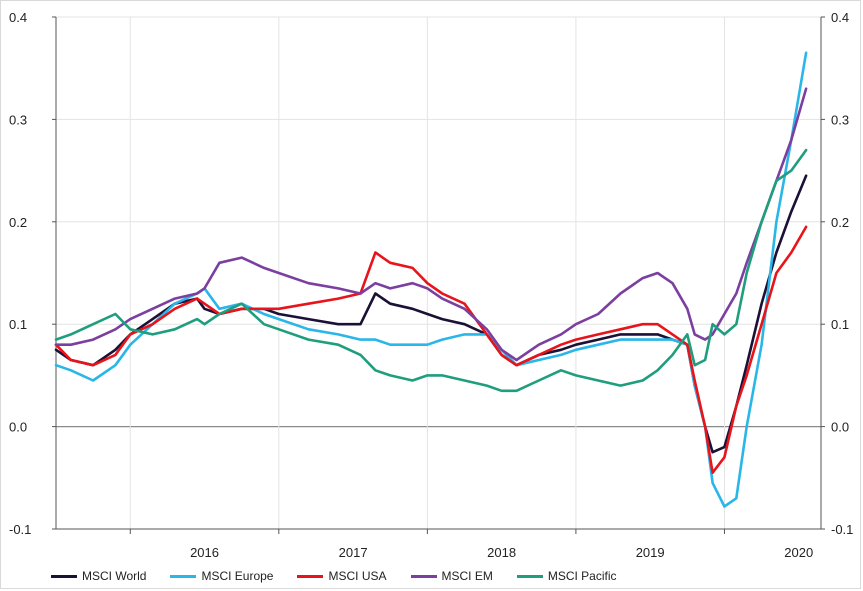 Image resolution: width=863 pixels, height=591 pixels. I want to click on x-tick-label: 2016, so click(204, 552).